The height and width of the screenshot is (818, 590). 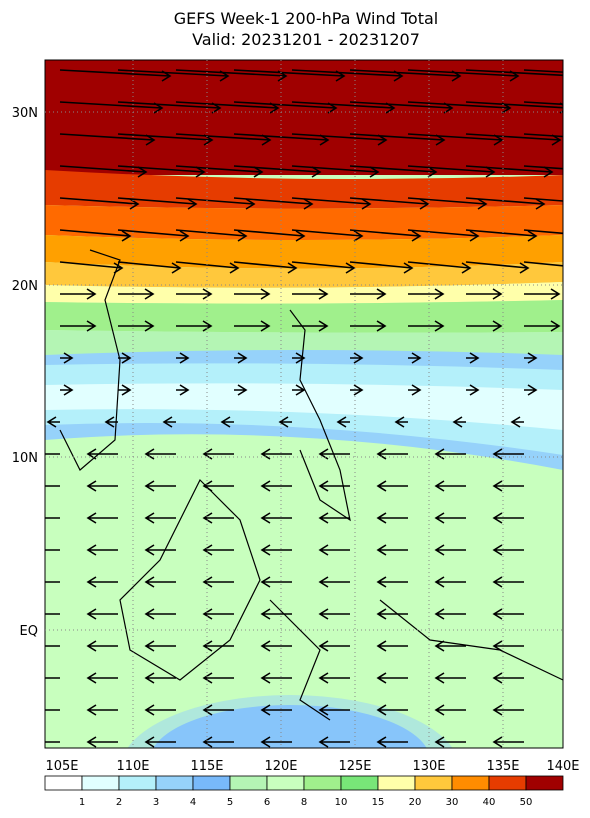 What do you see at coordinates (119, 802) in the screenshot?
I see `colorbar-label: 2` at bounding box center [119, 802].